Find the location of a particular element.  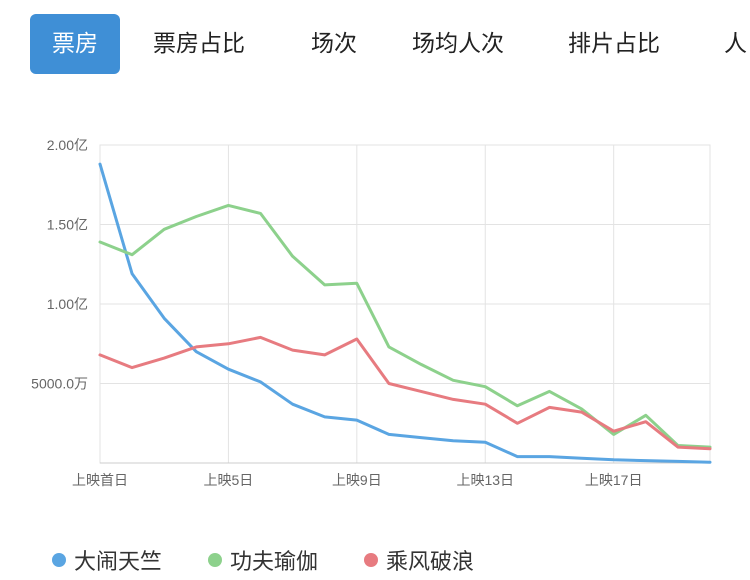

legend-label: 大闹天竺 is located at coordinates (118, 562).